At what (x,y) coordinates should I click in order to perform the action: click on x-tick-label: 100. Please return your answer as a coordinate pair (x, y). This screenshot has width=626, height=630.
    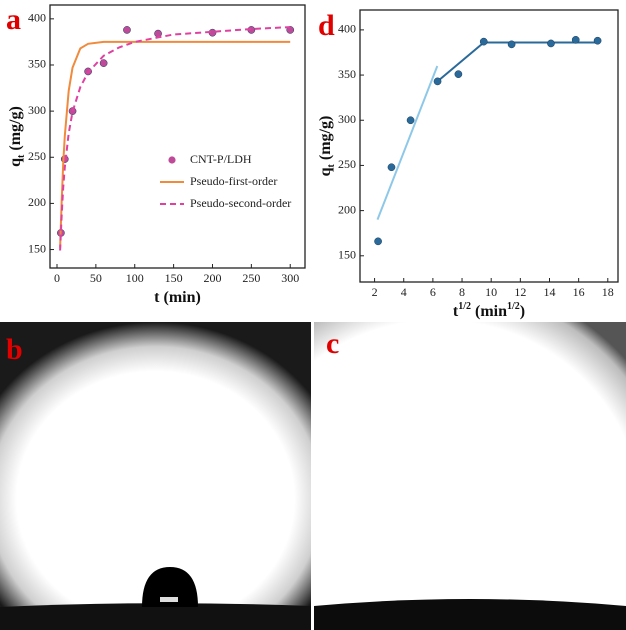
    Looking at the image, I should click on (135, 278).